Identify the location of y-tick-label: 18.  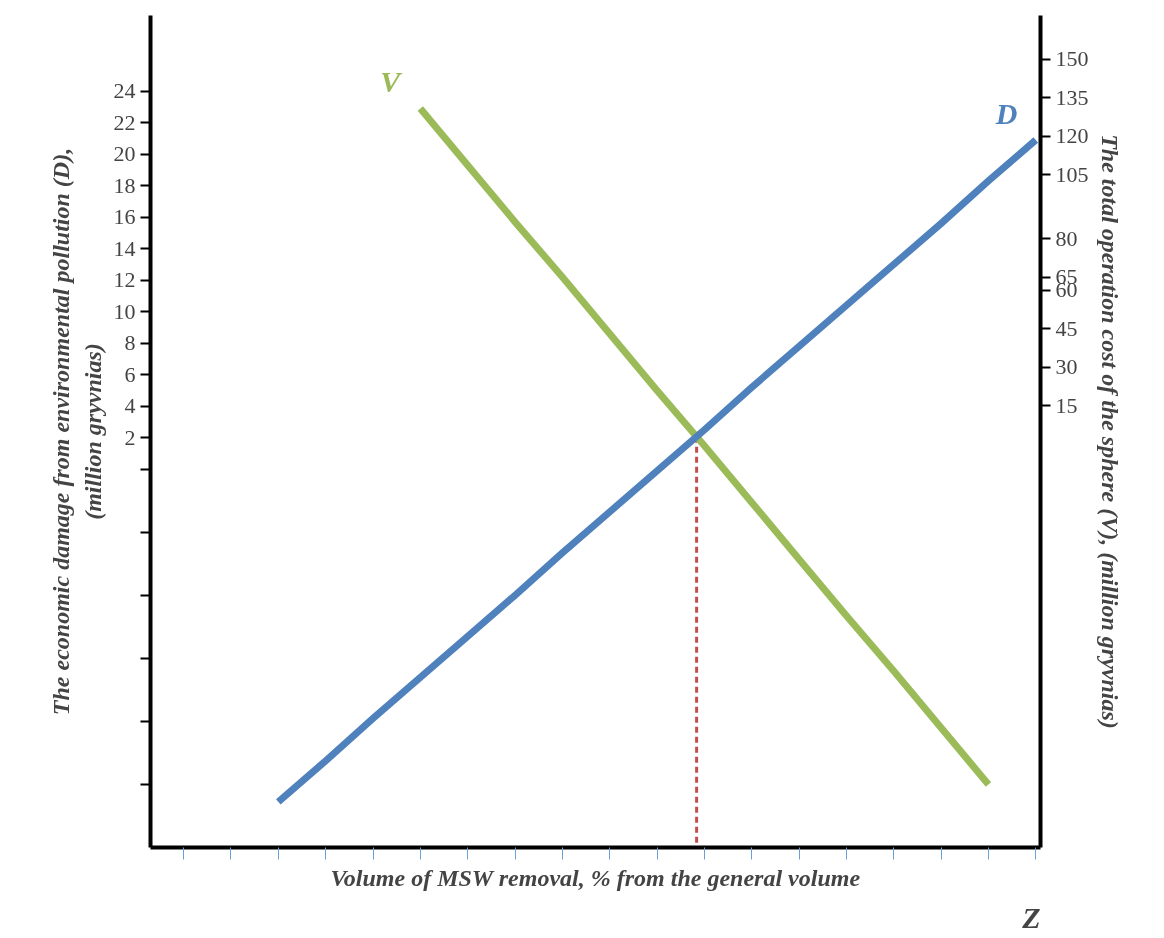
(124, 185).